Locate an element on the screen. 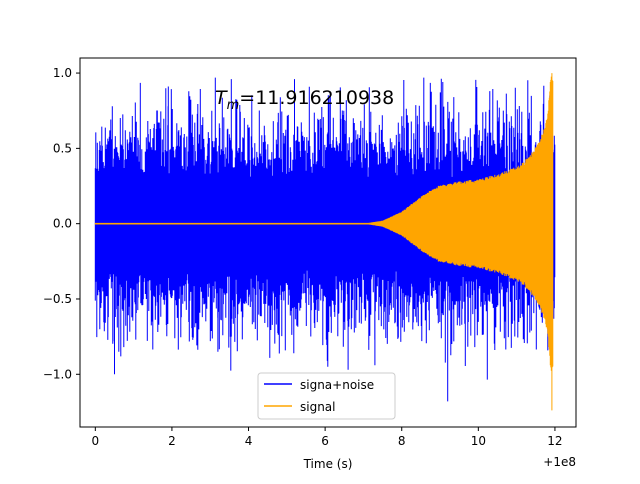 The width and height of the screenshot is (640, 484). legend-box is located at coordinates (326, 396).